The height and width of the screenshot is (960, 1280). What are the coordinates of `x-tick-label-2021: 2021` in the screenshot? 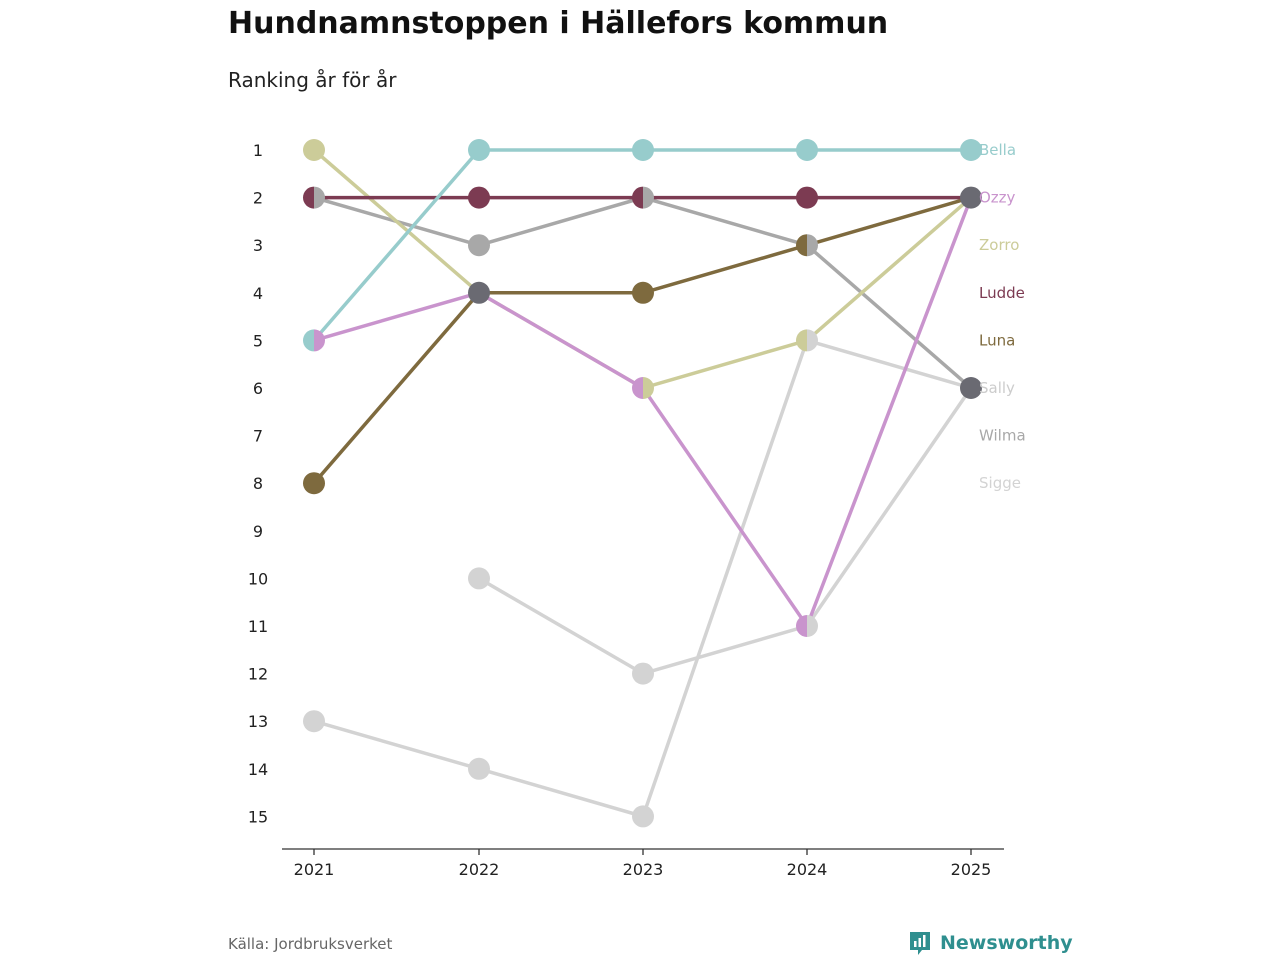 It's located at (314, 869).